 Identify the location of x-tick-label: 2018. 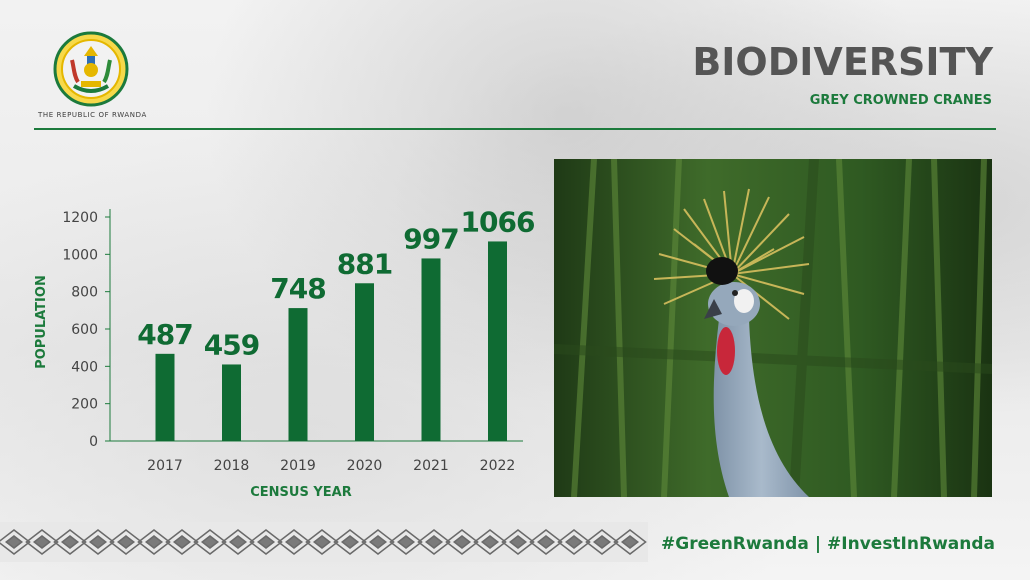
(232, 466).